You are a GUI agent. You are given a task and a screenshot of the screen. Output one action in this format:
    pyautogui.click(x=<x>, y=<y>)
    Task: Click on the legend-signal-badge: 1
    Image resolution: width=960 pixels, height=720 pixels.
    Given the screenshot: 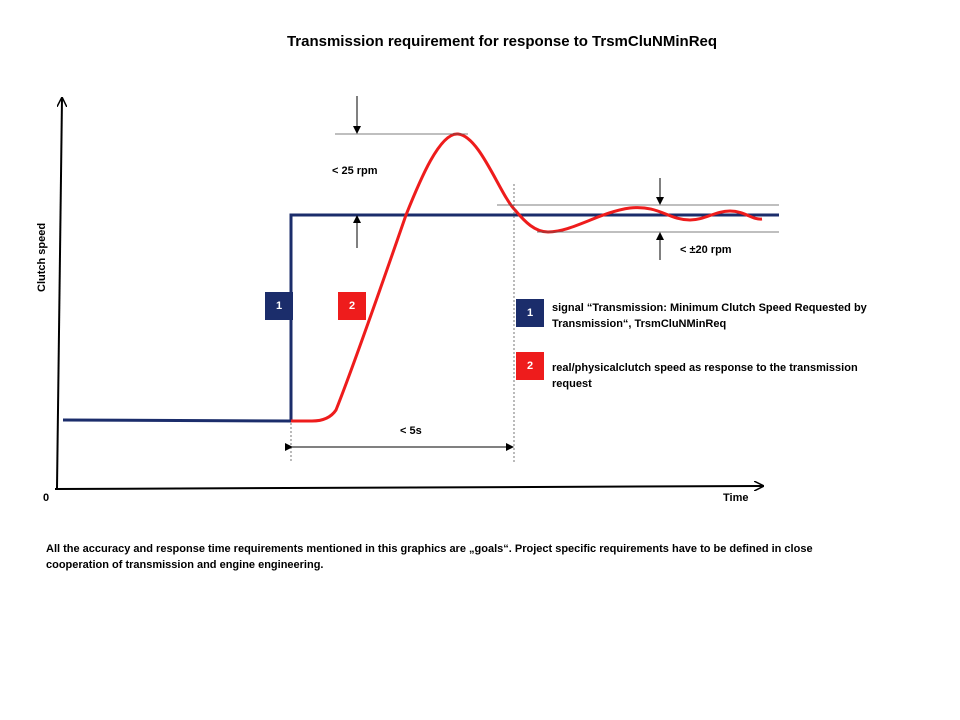 What is the action you would take?
    pyautogui.click(x=530, y=313)
    